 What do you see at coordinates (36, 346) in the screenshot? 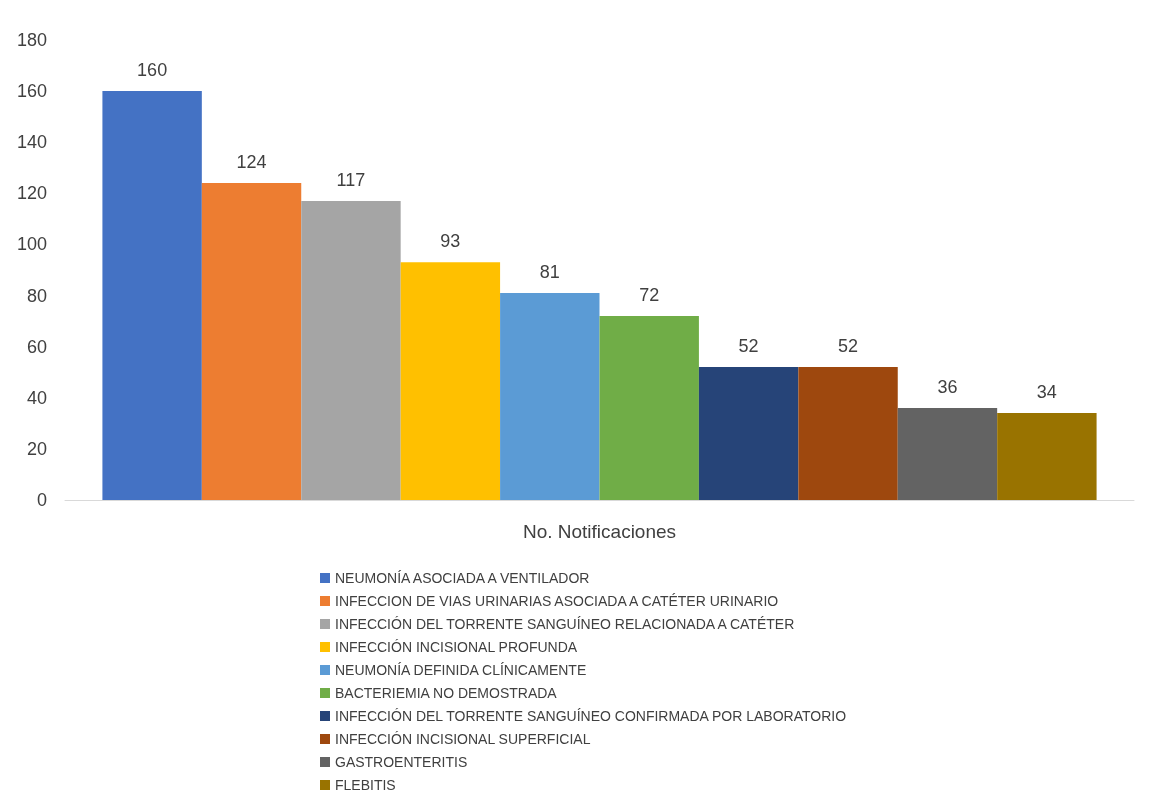
I see `y-tick-label: 60` at bounding box center [36, 346].